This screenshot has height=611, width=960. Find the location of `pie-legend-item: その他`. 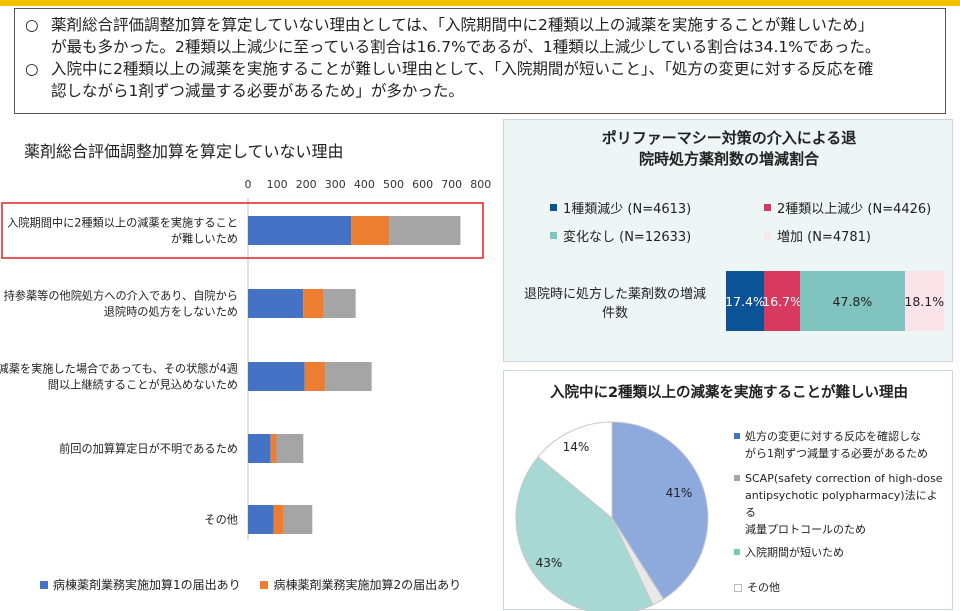

pie-legend-item: その他 is located at coordinates (839, 587).